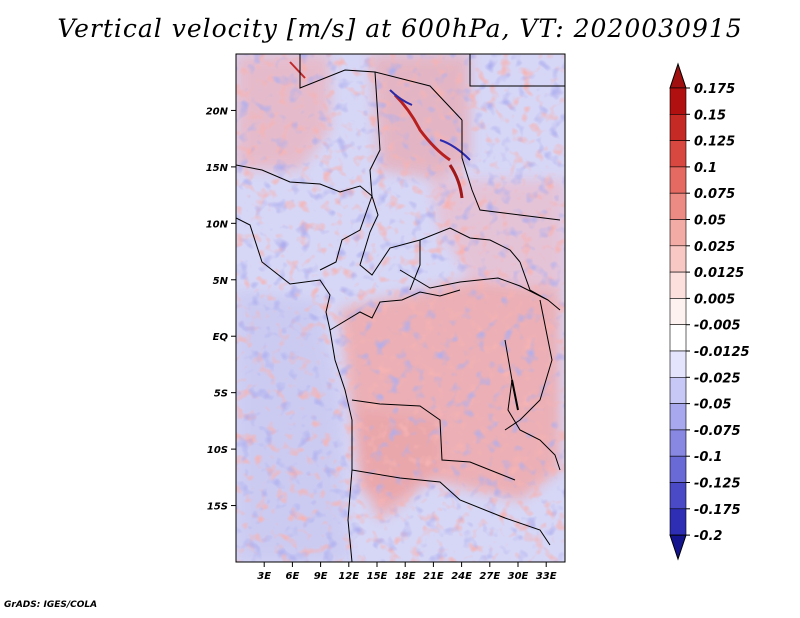  I want to click on lon-tick-label: 6E, so click(293, 576).